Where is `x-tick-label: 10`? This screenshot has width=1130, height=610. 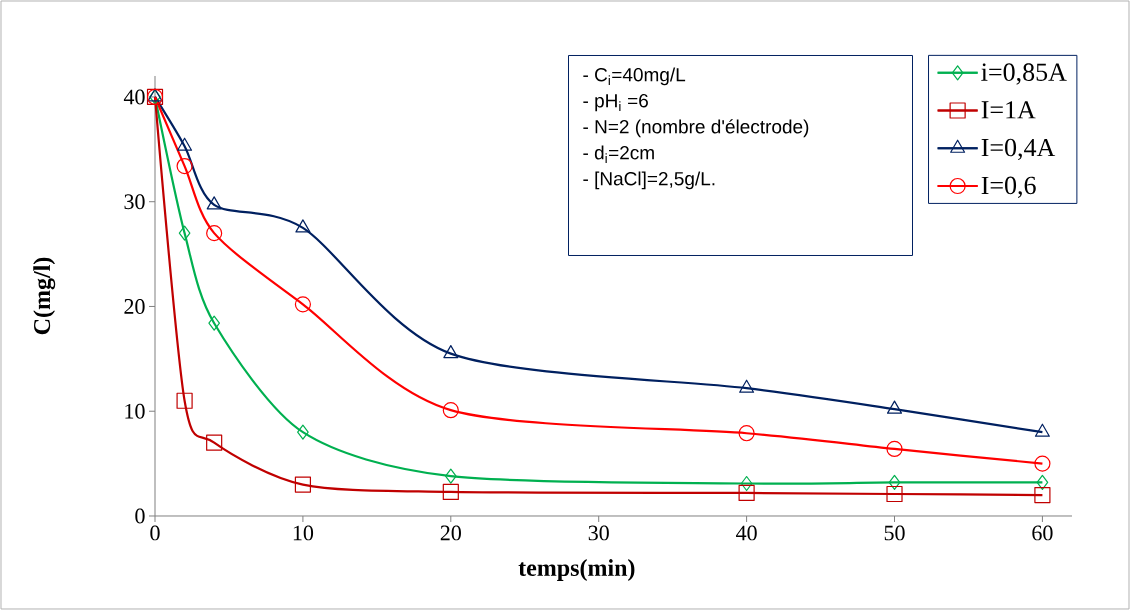 x-tick-label: 10 is located at coordinates (303, 533).